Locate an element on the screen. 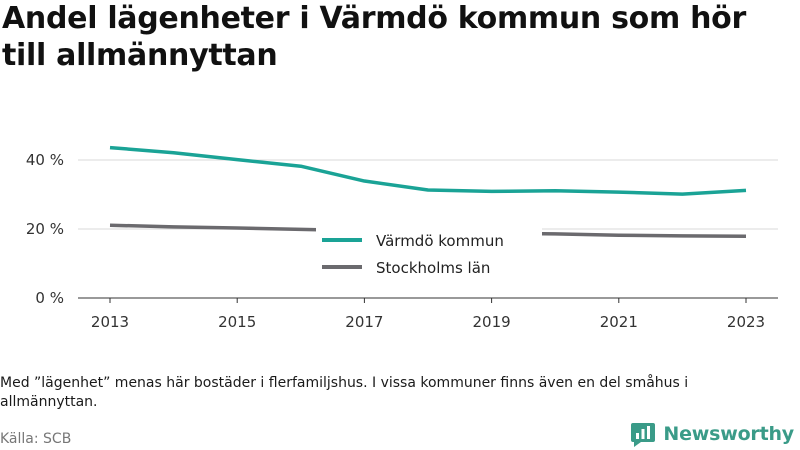  source-label: Källa: SCB is located at coordinates (36, 439).